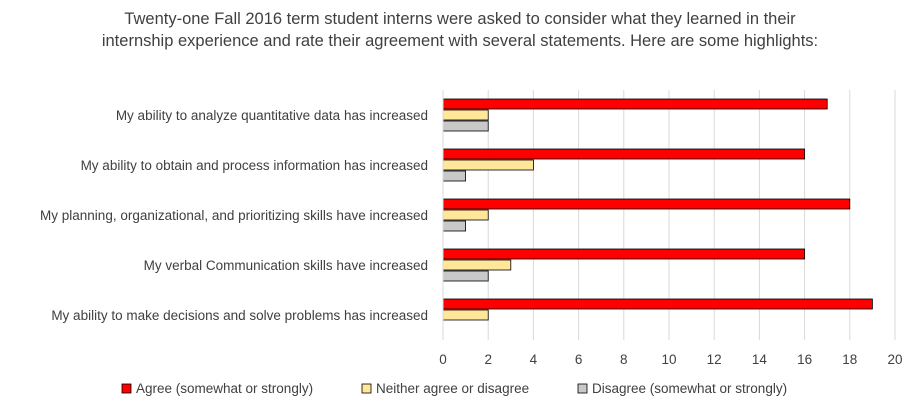  Describe the element at coordinates (714, 359) in the screenshot. I see `x-tick-label: 12` at that location.